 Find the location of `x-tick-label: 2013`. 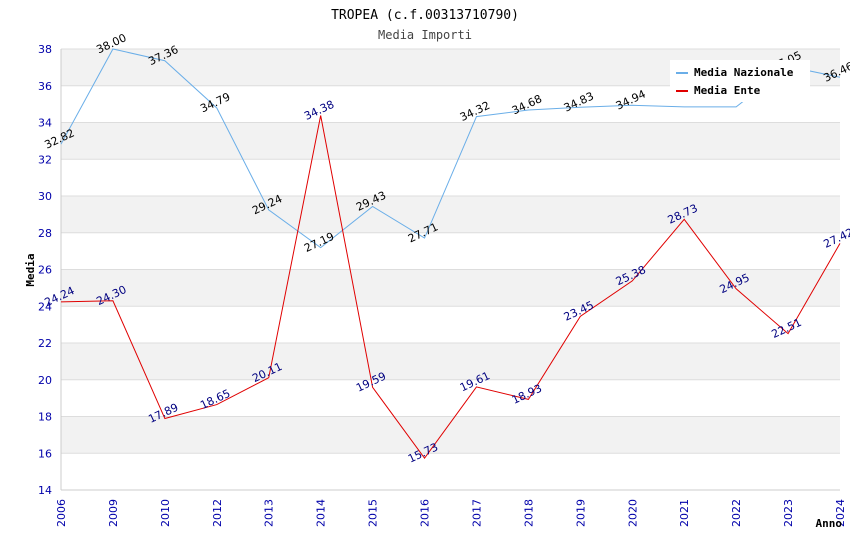

x-tick-label: 2013 is located at coordinates (269, 513).